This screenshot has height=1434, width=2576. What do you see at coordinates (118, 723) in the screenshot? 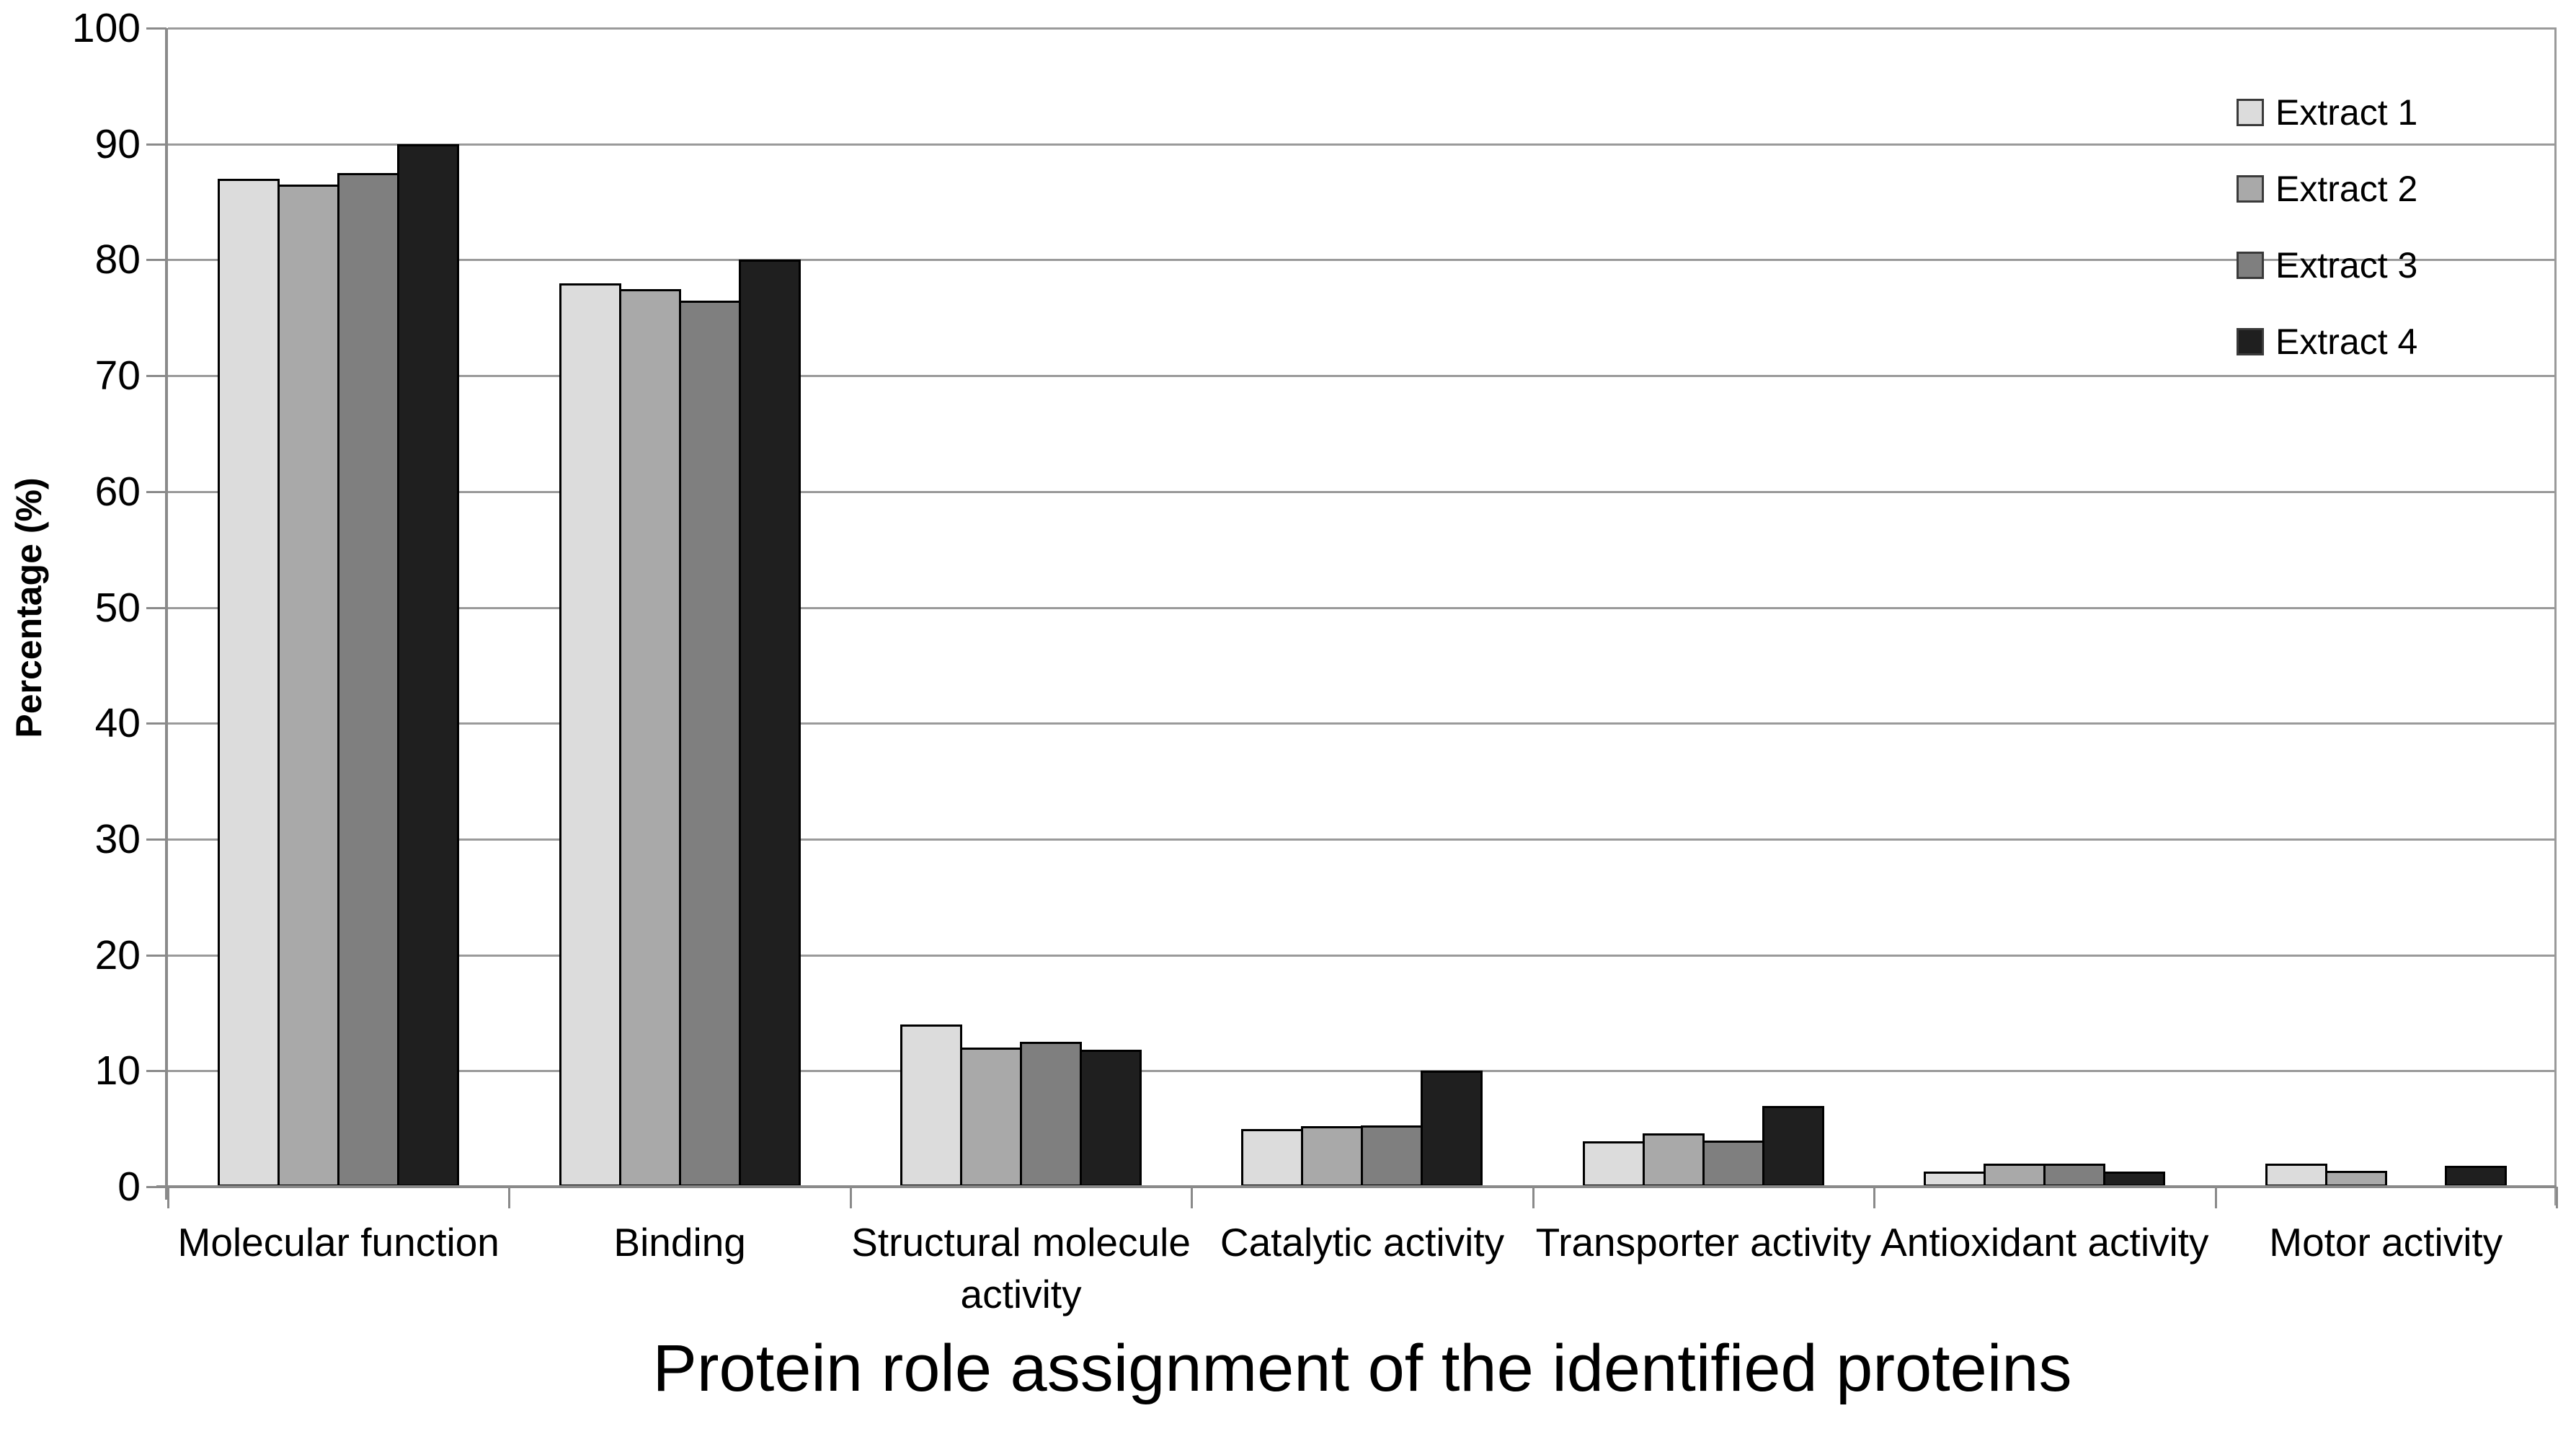
I see `y-tick-label: 40` at bounding box center [118, 723].